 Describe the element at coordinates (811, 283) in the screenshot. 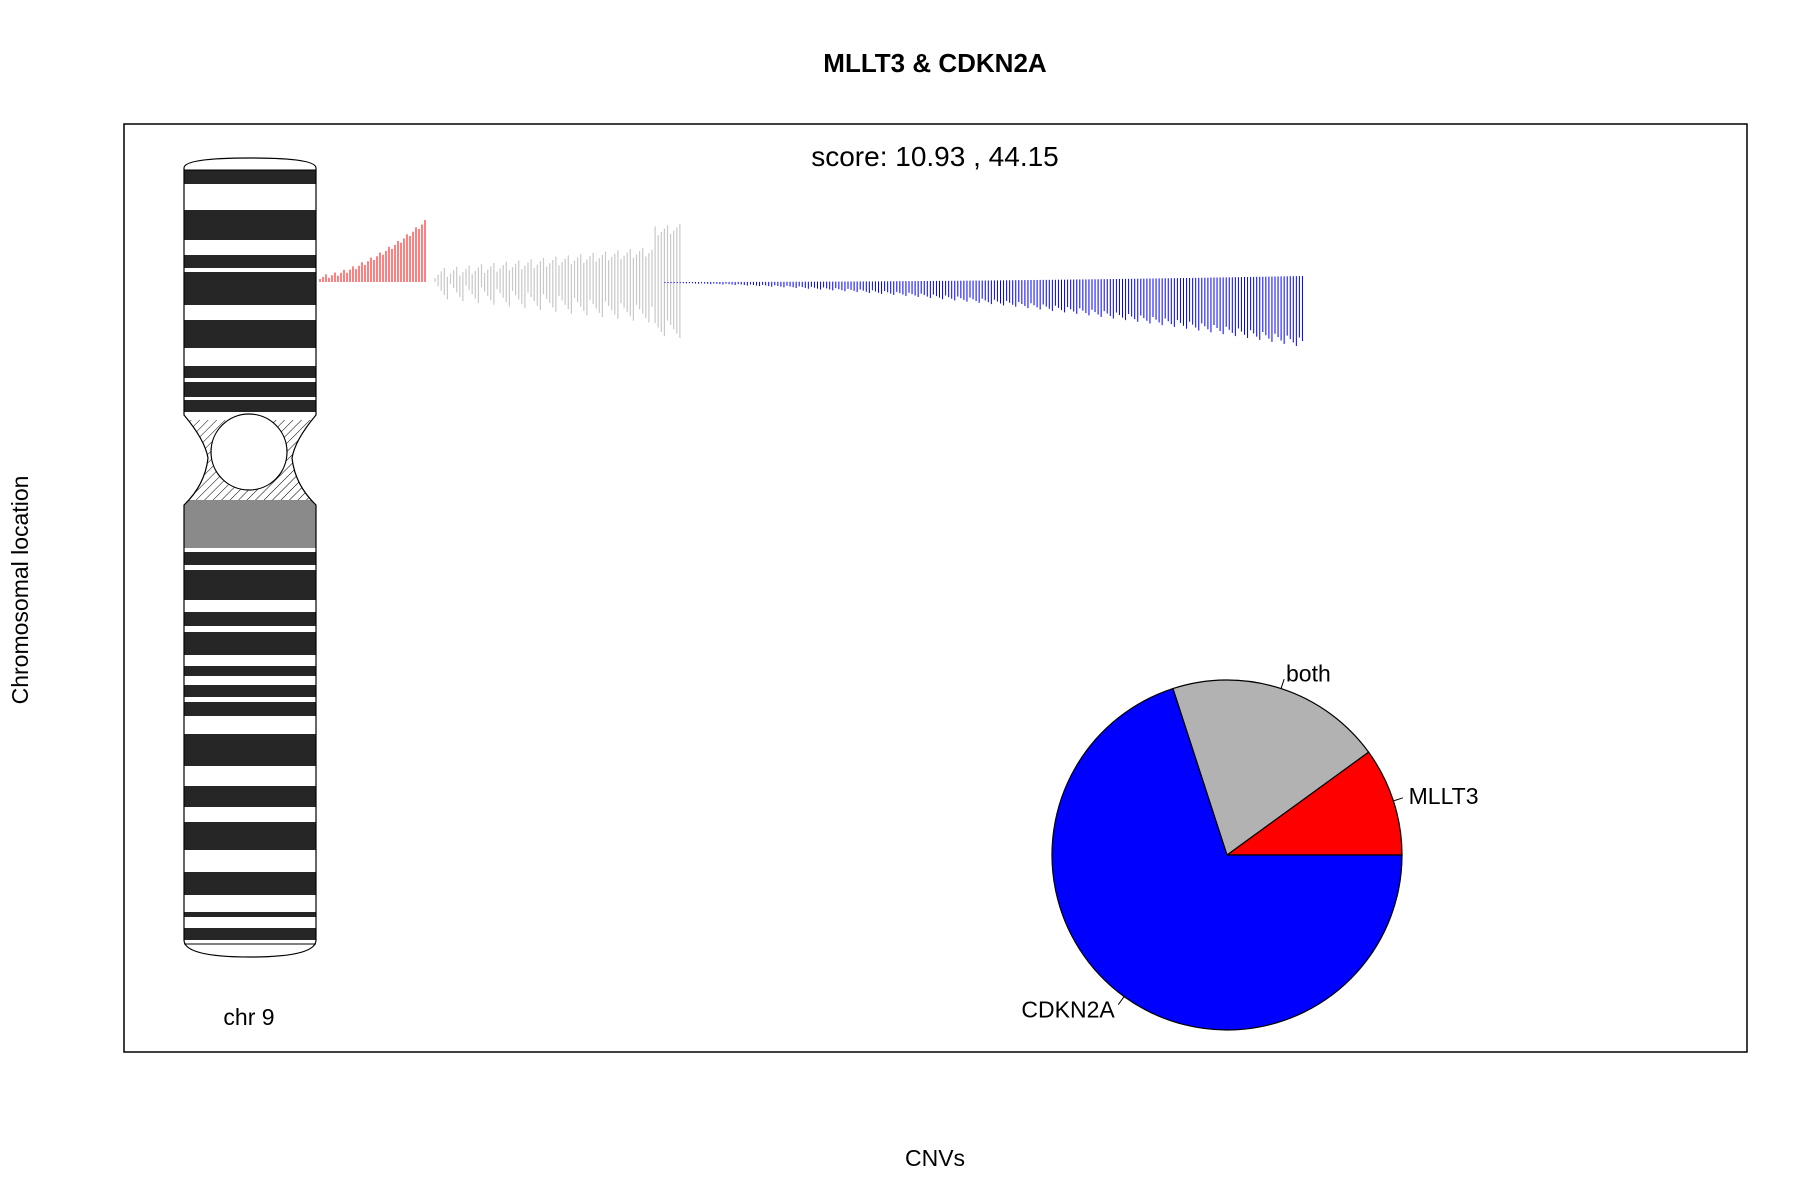

I see `cnv-track` at that location.